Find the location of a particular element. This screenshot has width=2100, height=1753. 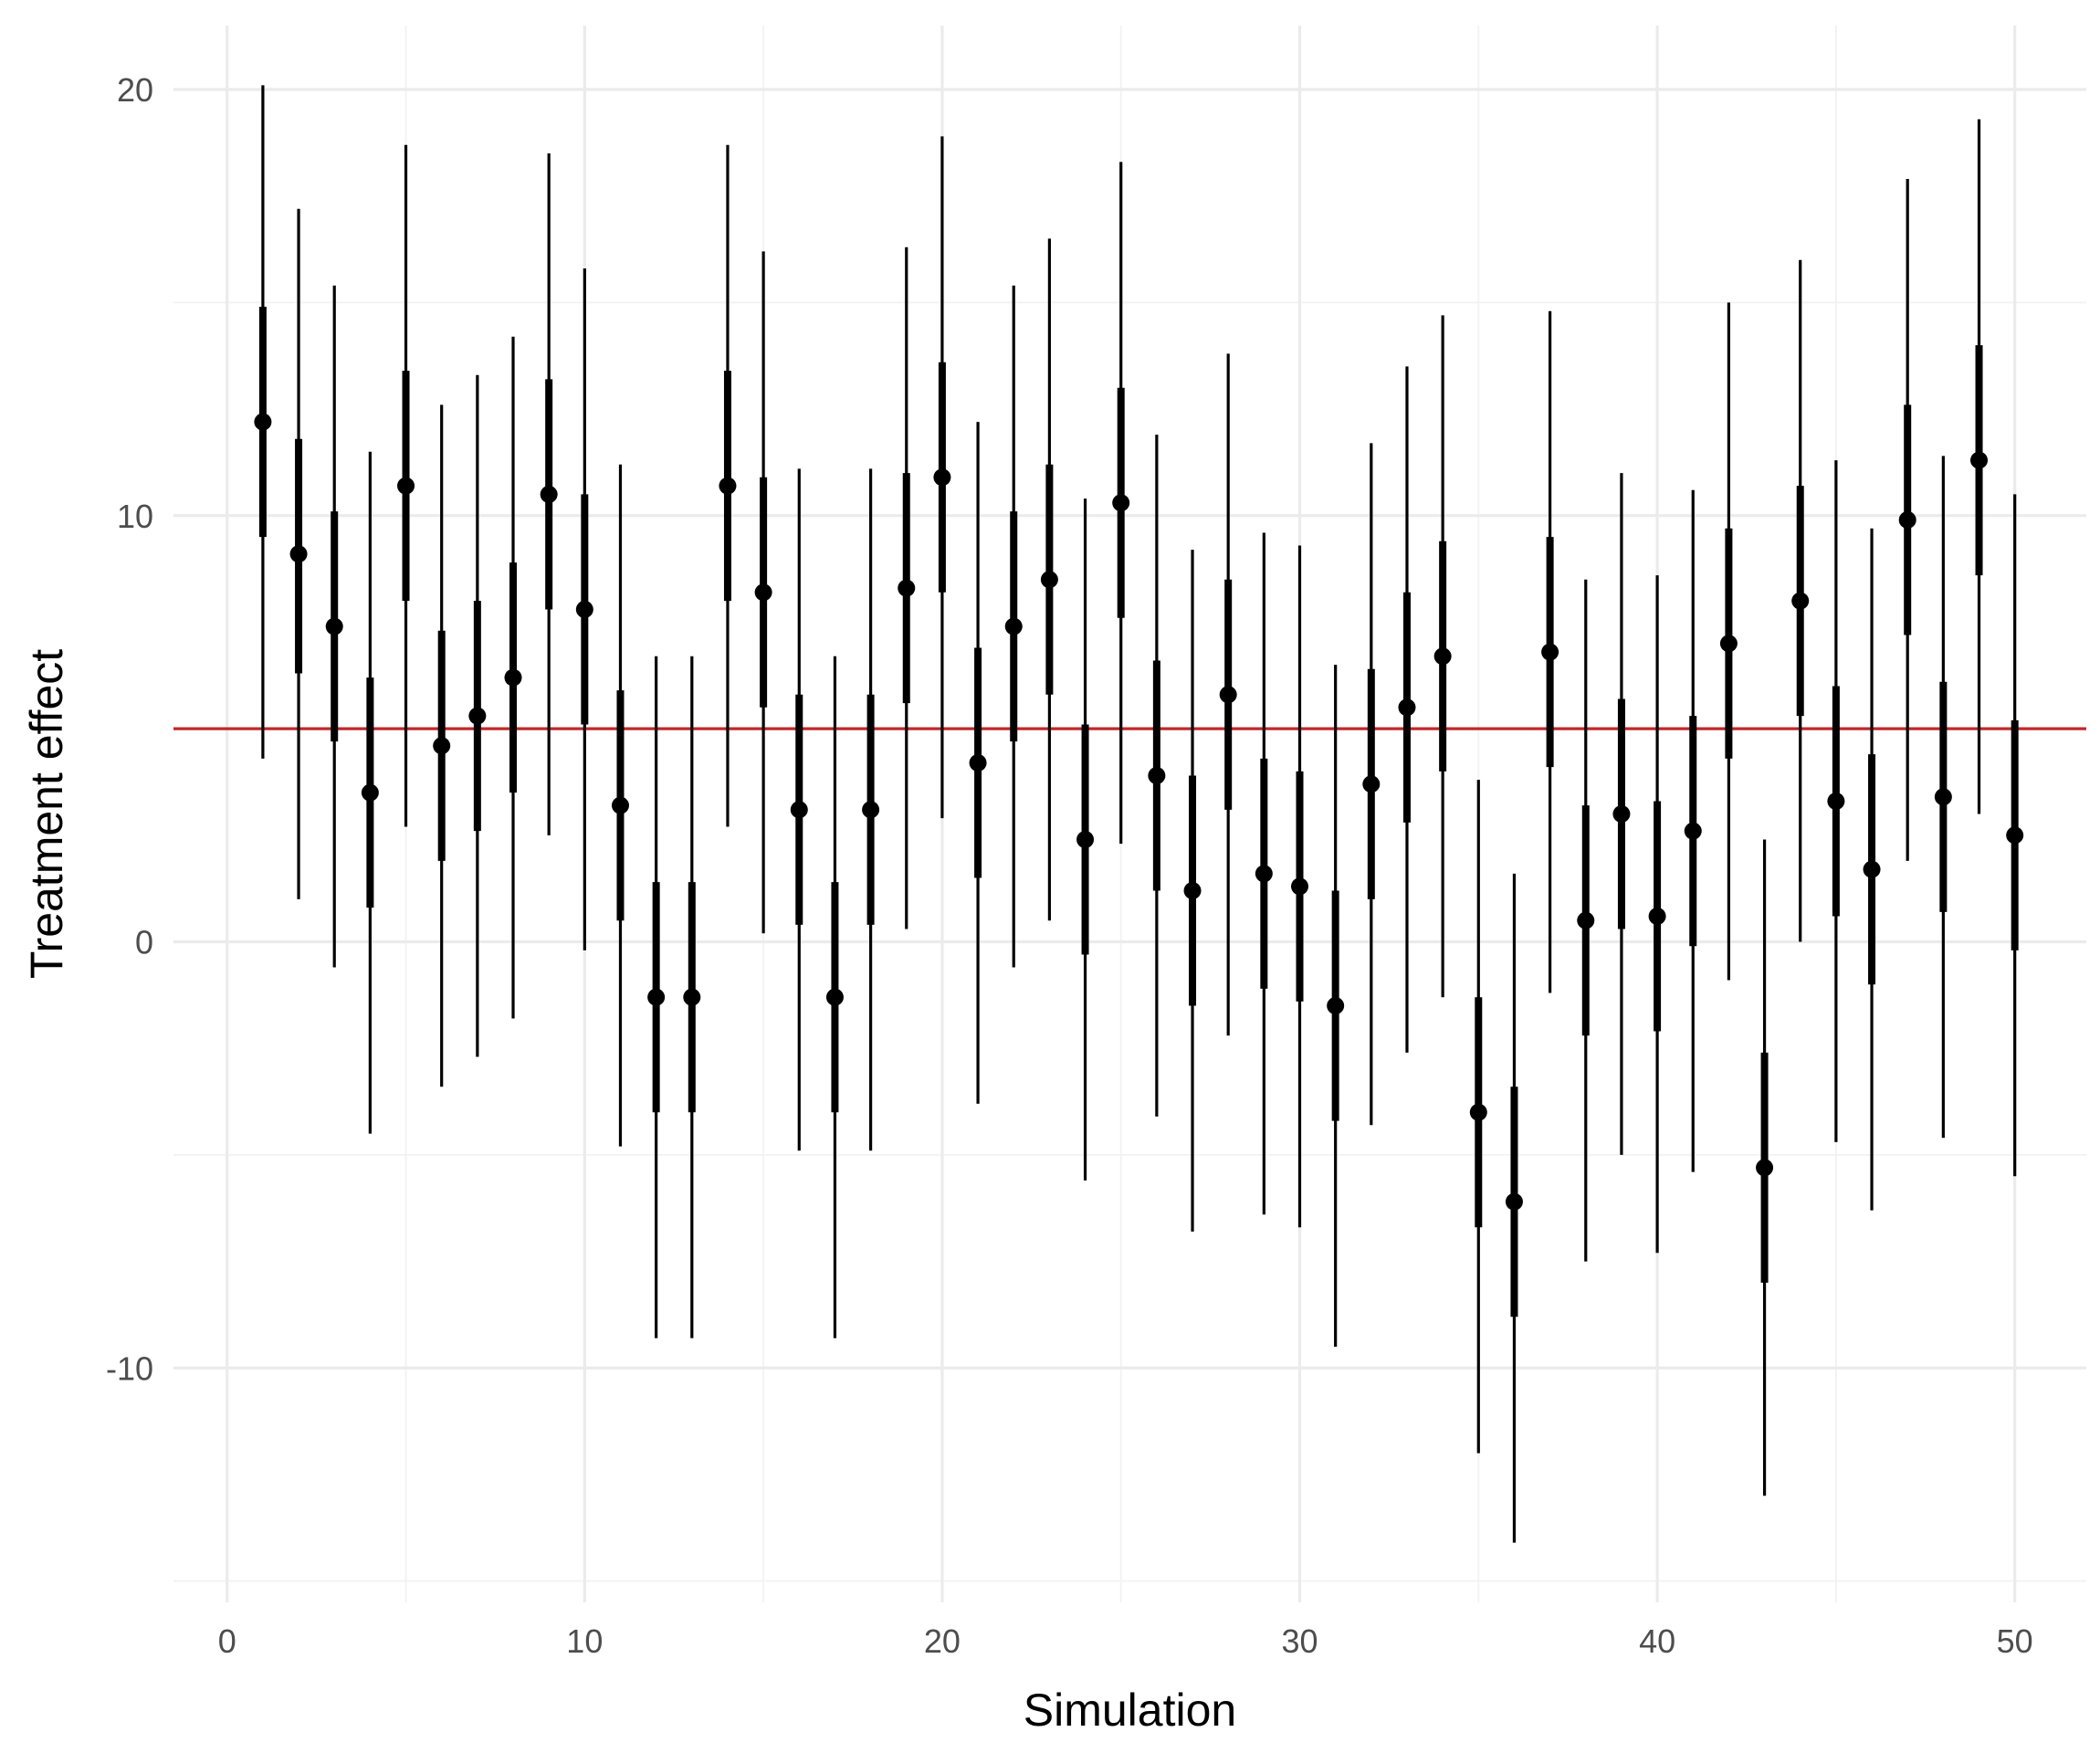

y-tick-label: -10 is located at coordinates (129, 1368).